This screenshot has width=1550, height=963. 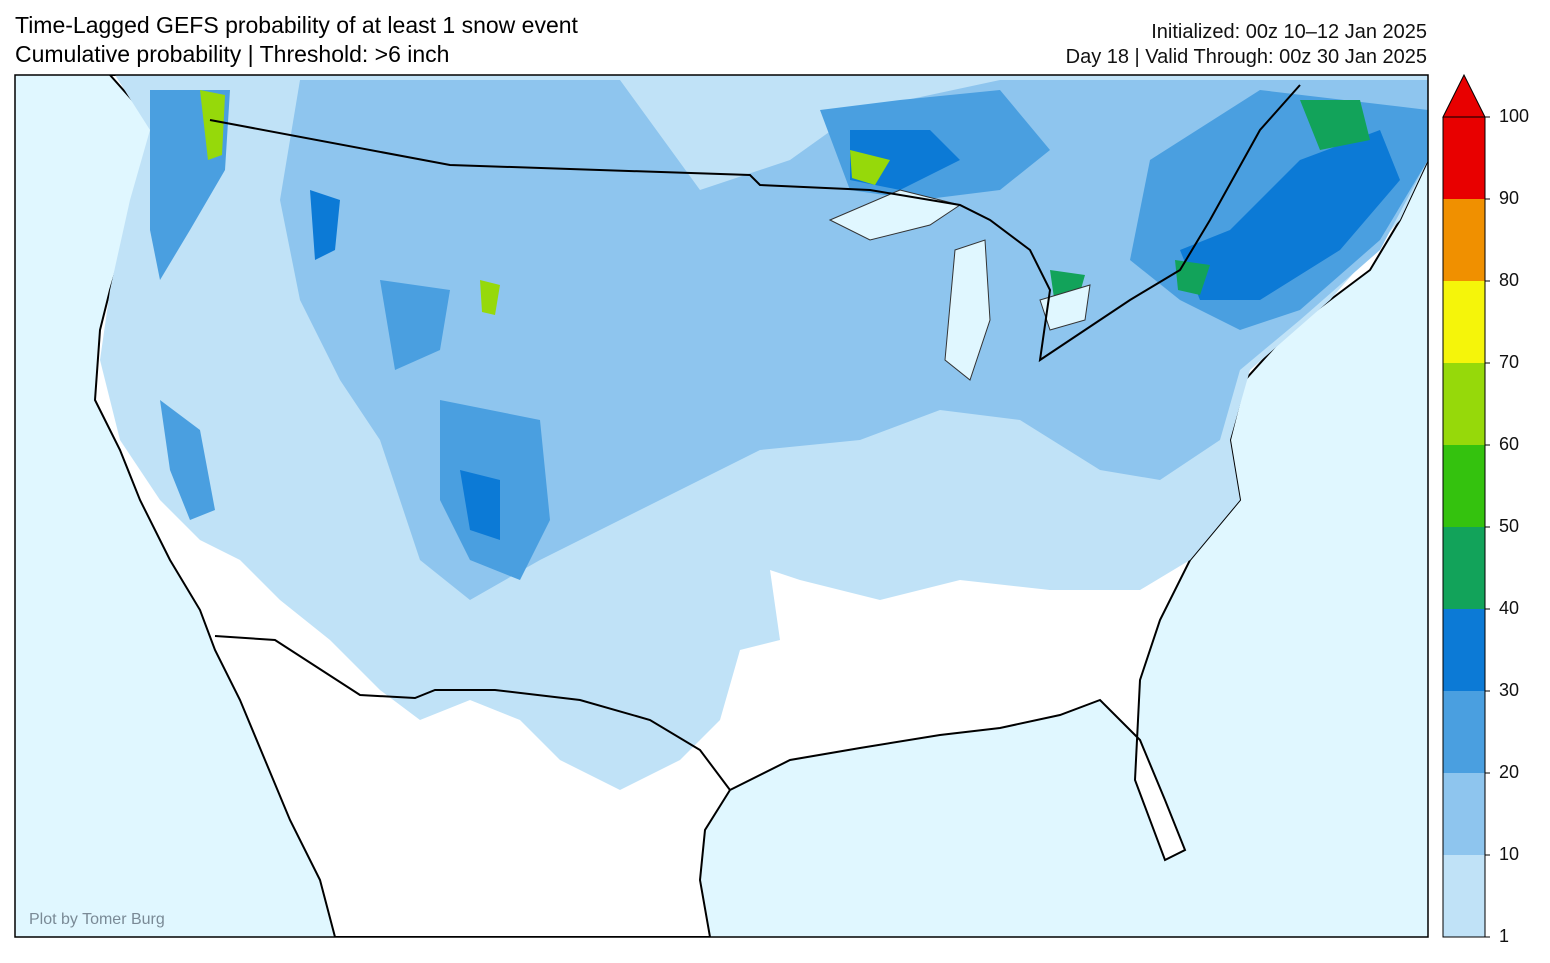 What do you see at coordinates (97, 919) in the screenshot?
I see `credit: Plot by Tomer Burg` at bounding box center [97, 919].